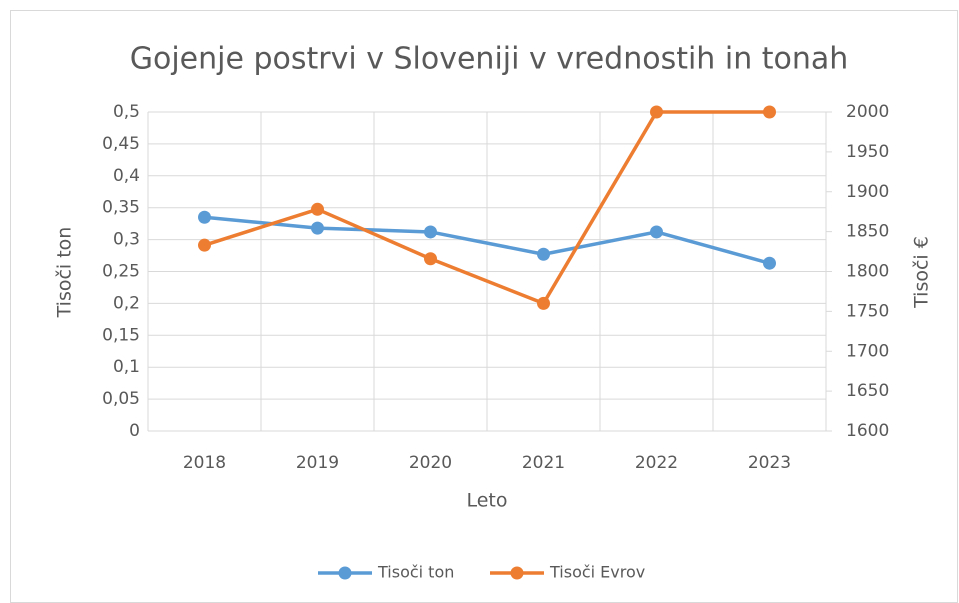  Describe the element at coordinates (656, 463) in the screenshot. I see `x-tick-label: 2022` at that location.